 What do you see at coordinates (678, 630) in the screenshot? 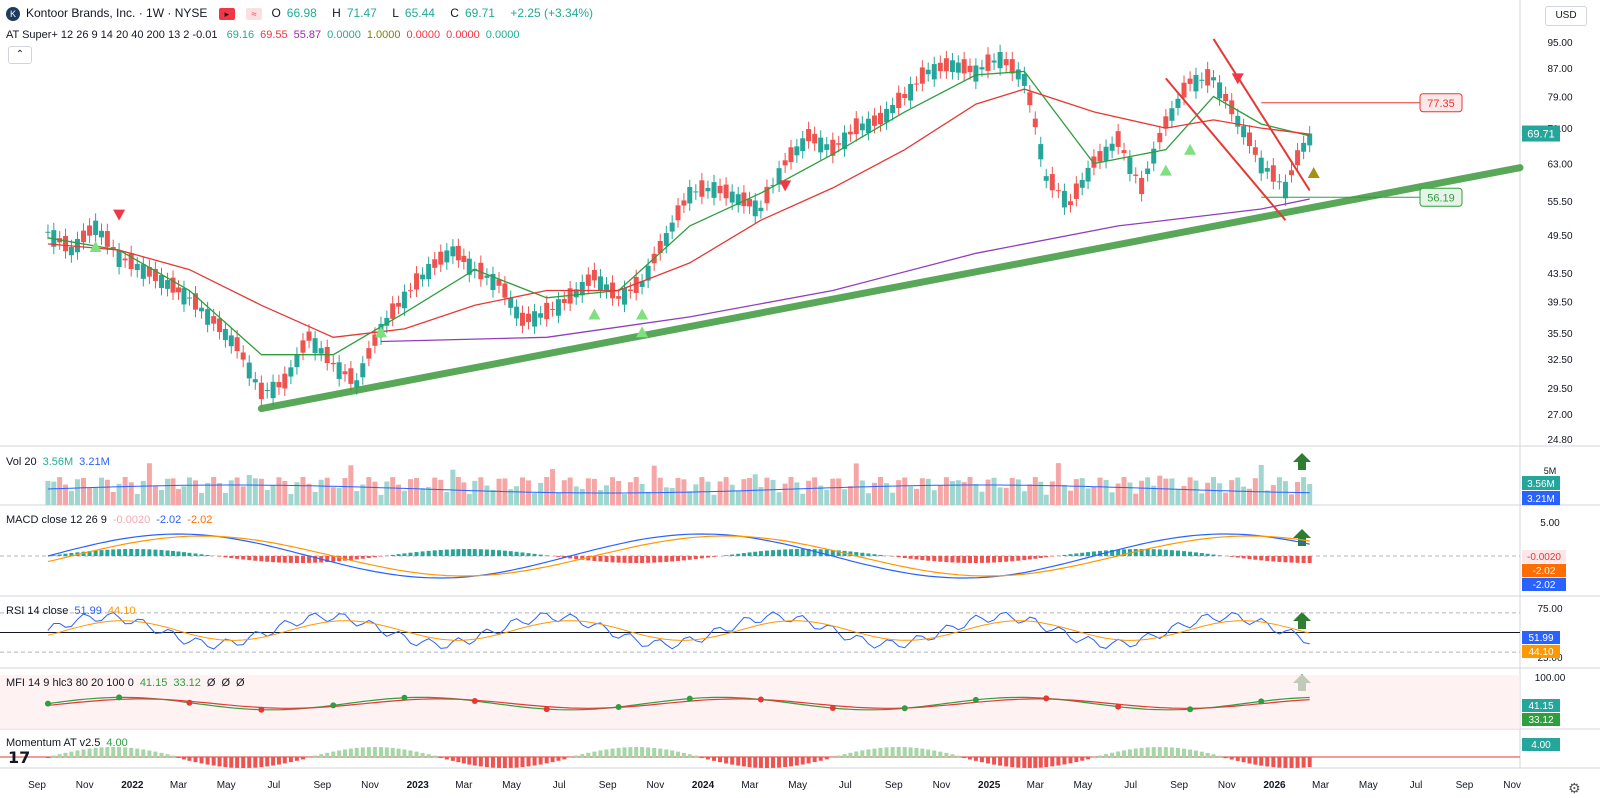
I see `rsi-line` at bounding box center [678, 630].